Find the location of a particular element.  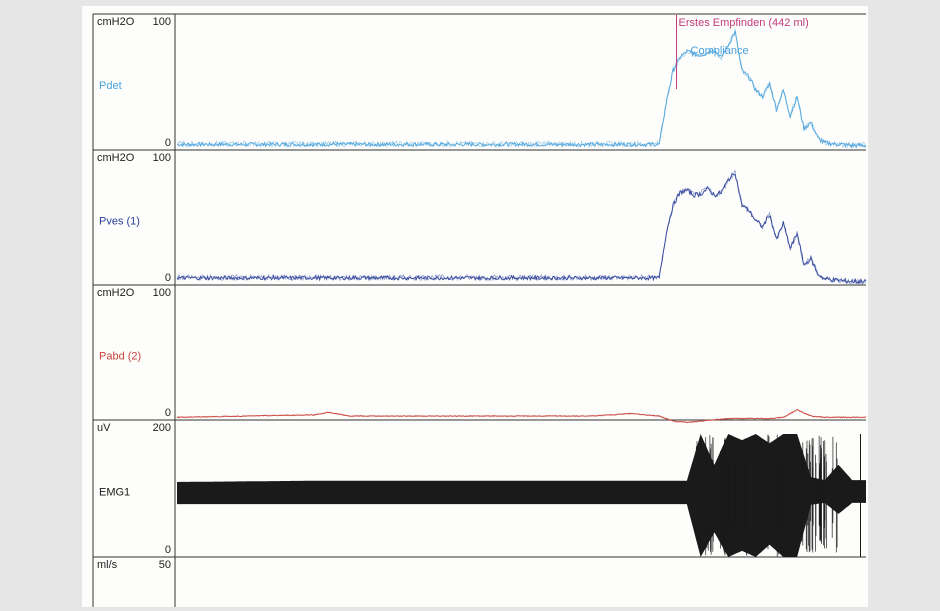

unit-label: uV is located at coordinates (104, 428).